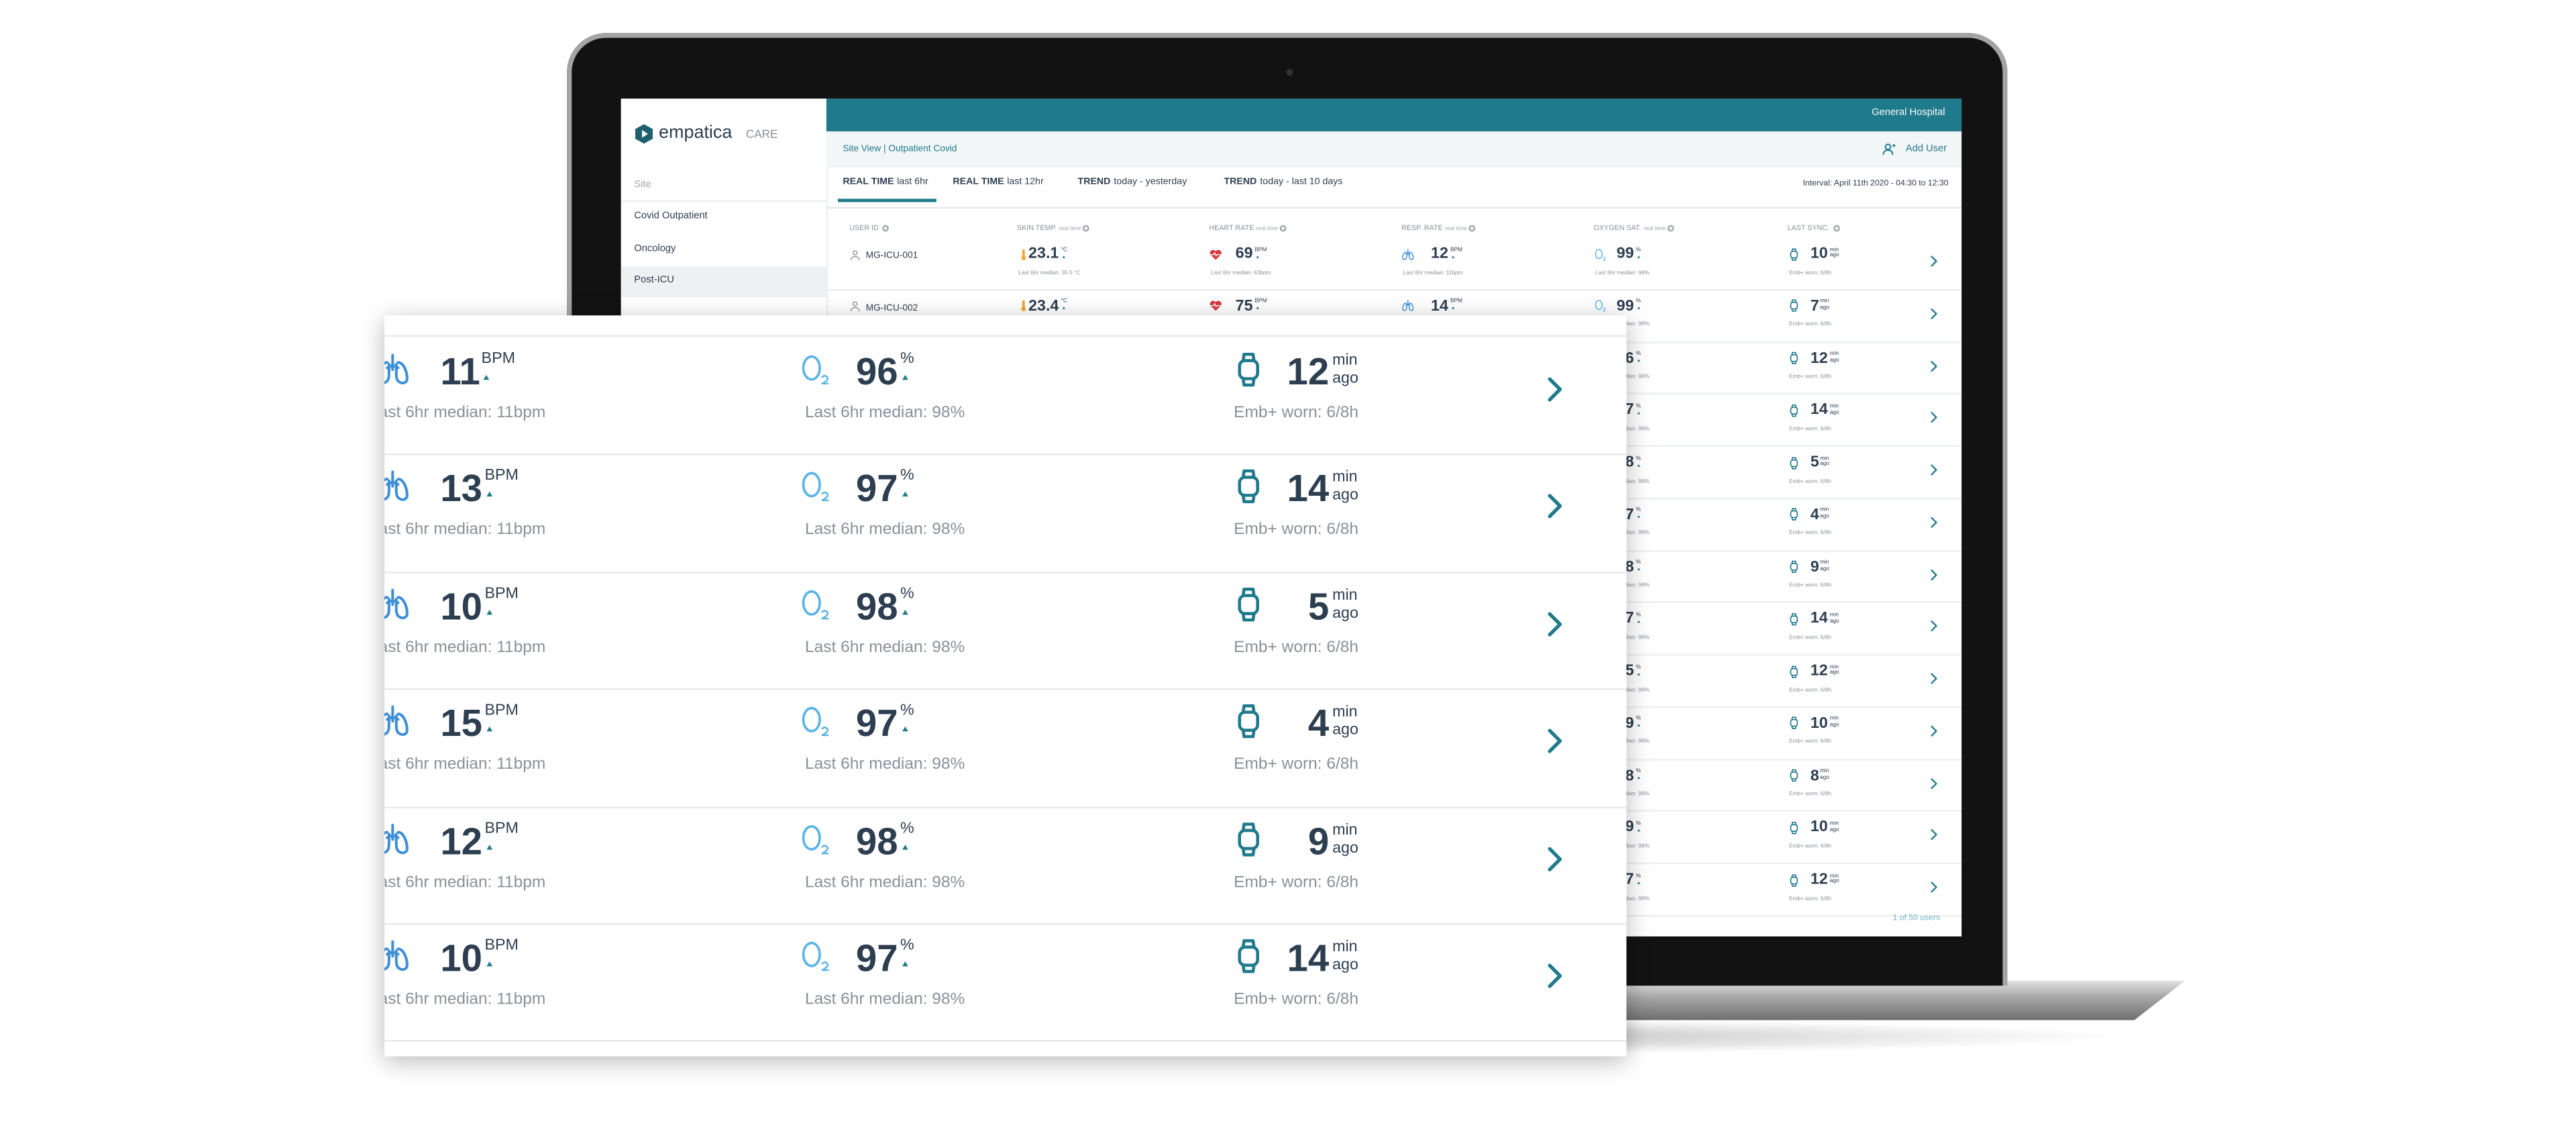 Image resolution: width=2576 pixels, height=1127 pixels. What do you see at coordinates (1819, 827) in the screenshot?
I see `metric-value: 10` at bounding box center [1819, 827].